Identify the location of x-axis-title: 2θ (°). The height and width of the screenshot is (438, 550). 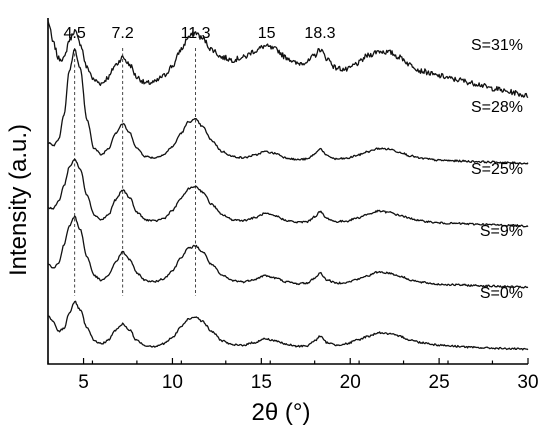
(281, 412).